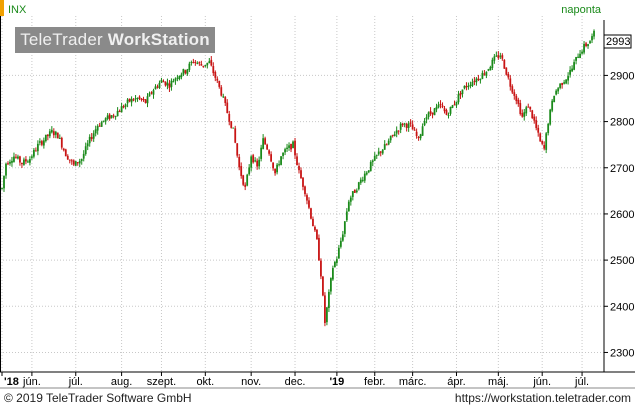  I want to click on watermark-brand-bold: WorkStation, so click(158, 39).